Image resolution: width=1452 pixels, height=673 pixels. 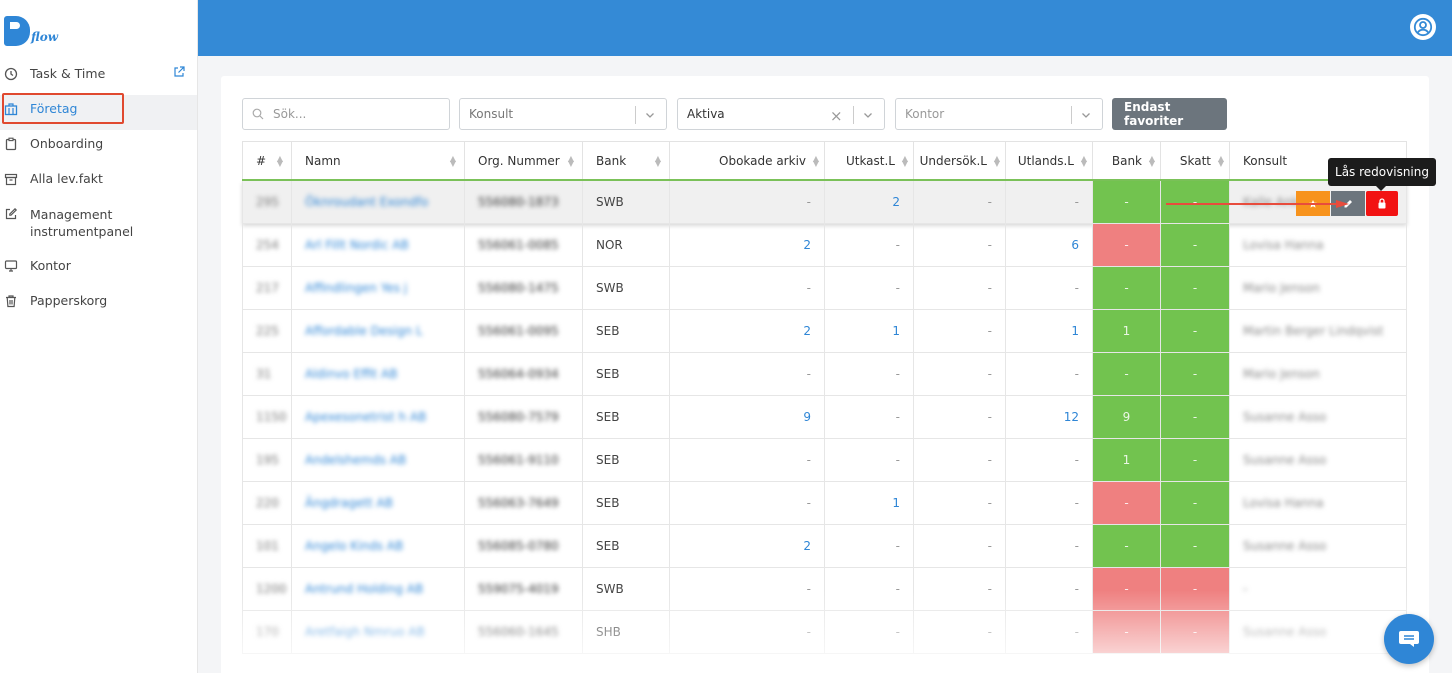 I want to click on cell-utkast: 2, so click(x=869, y=202).